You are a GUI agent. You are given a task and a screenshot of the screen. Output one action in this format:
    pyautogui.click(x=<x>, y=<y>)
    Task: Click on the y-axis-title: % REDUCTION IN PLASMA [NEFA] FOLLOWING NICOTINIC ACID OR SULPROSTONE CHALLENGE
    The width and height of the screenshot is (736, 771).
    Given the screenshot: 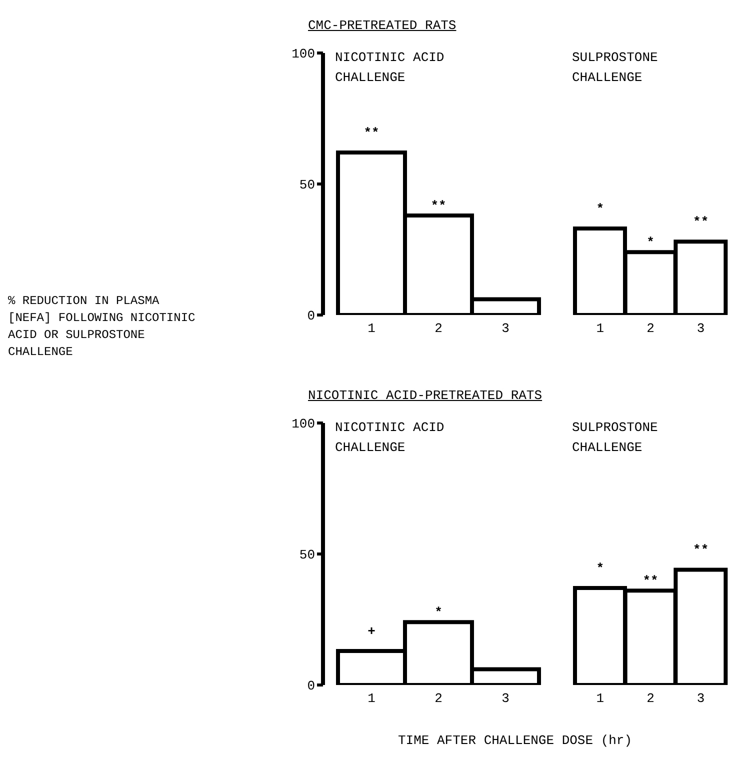 What is the action you would take?
    pyautogui.click(x=102, y=327)
    